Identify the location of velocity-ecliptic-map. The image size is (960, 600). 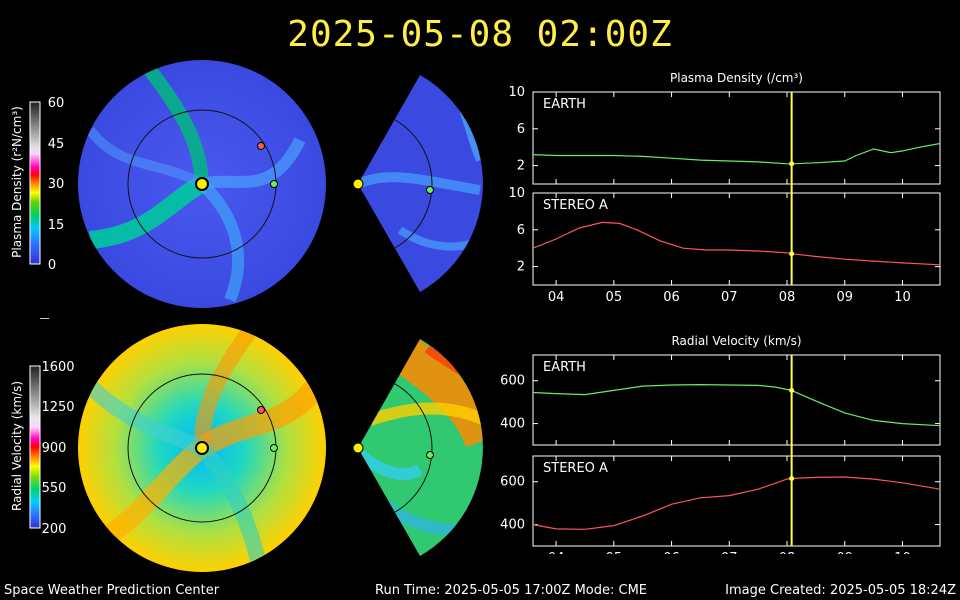
(202, 448).